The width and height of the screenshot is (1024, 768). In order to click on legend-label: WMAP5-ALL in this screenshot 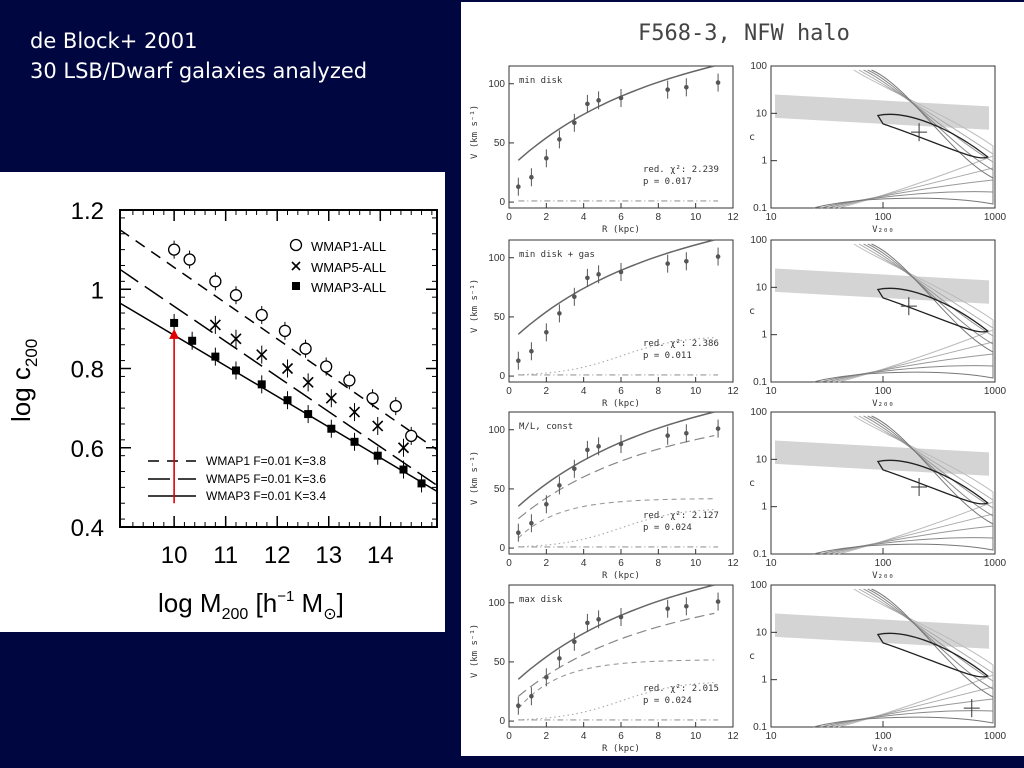, I will do `click(348, 267)`.